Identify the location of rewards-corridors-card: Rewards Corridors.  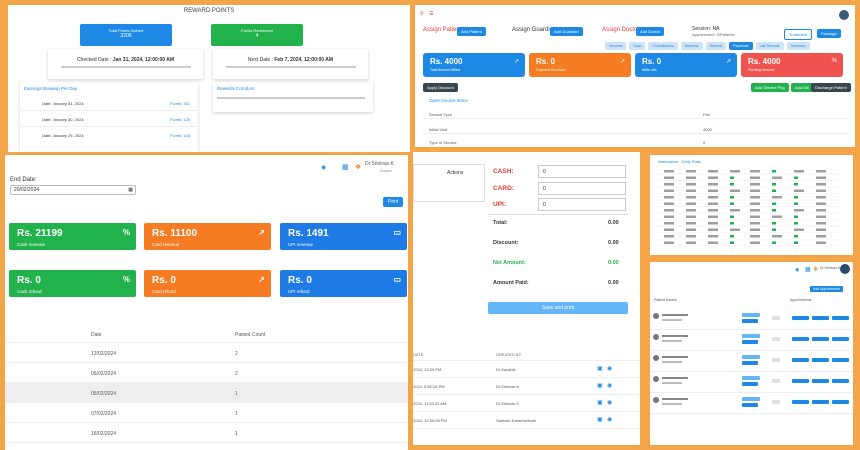
(293, 97).